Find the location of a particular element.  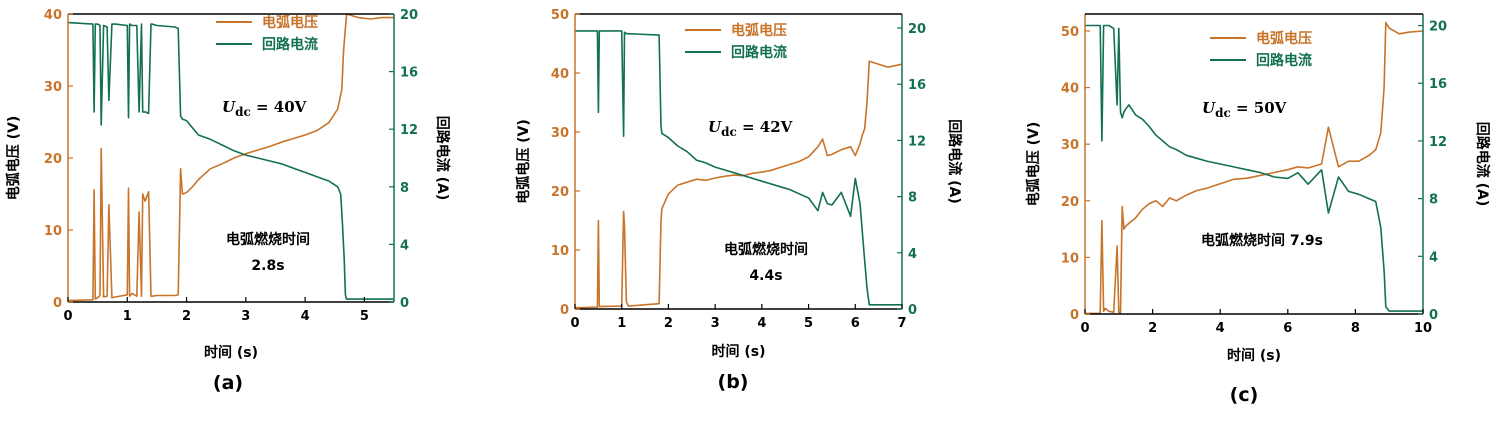

udc-annotation: Udc = 40V is located at coordinates (264, 108).